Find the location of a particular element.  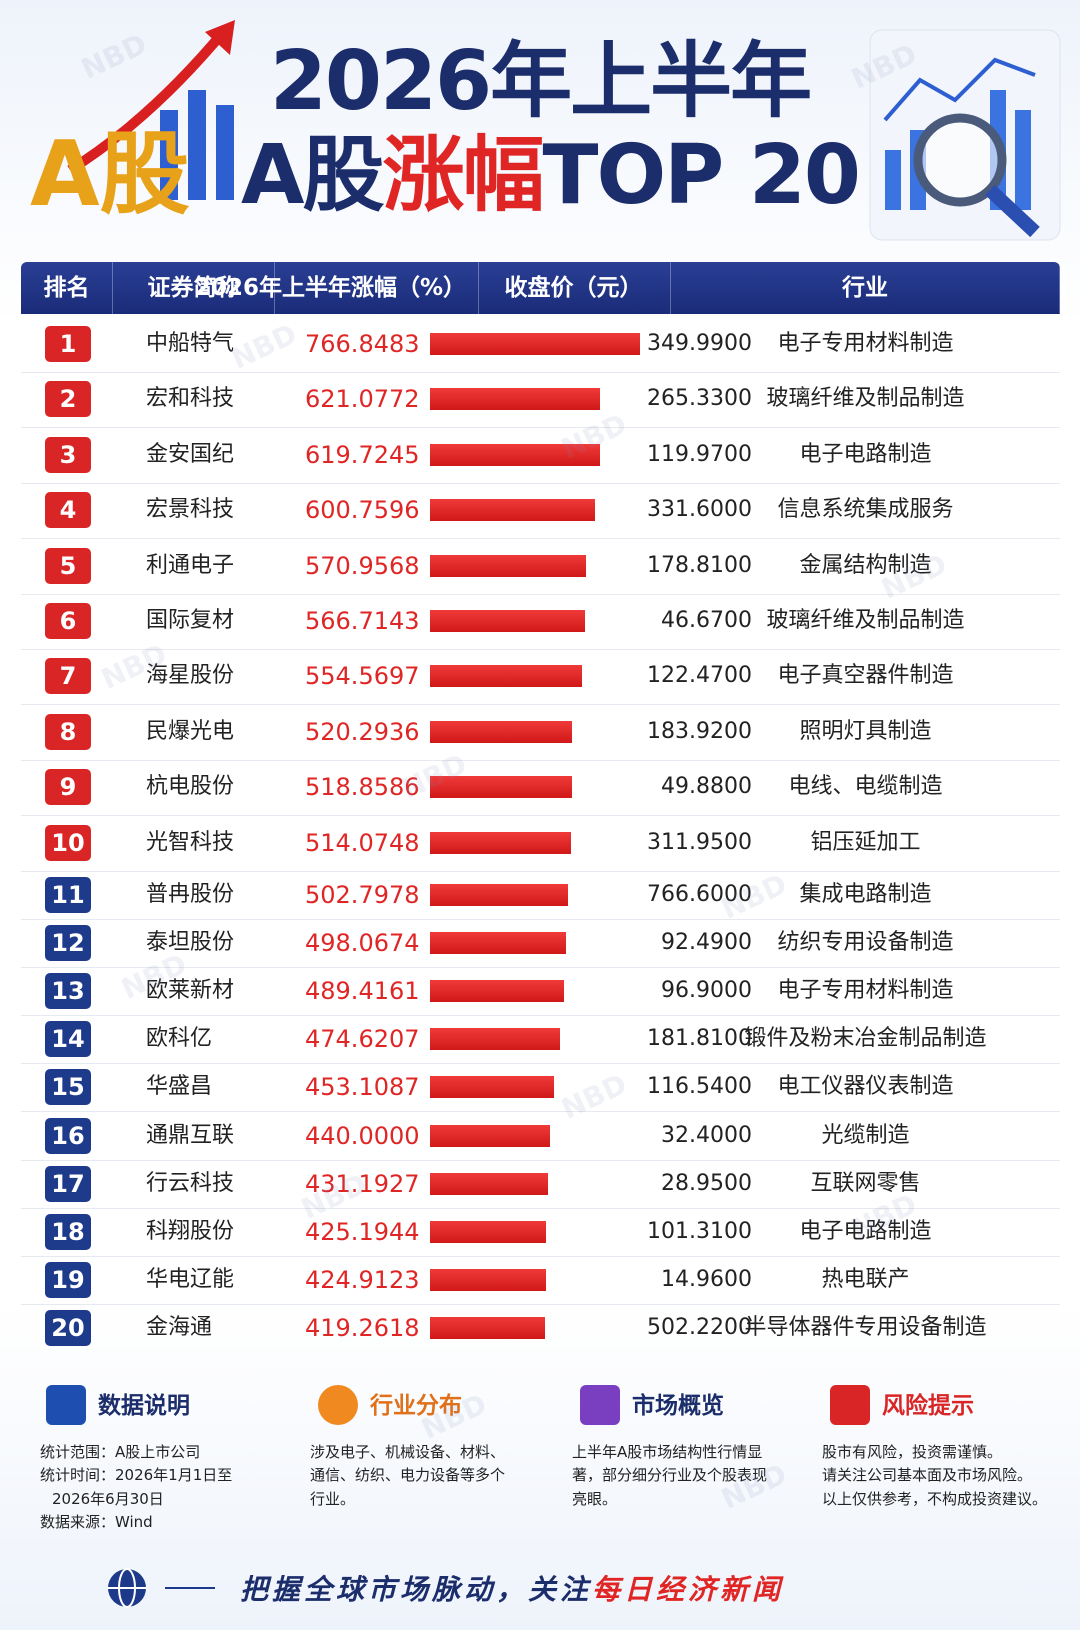

table-row: 8 民爆光电 520.2936 183.9200 照明灯具制造 is located at coordinates (540, 737).